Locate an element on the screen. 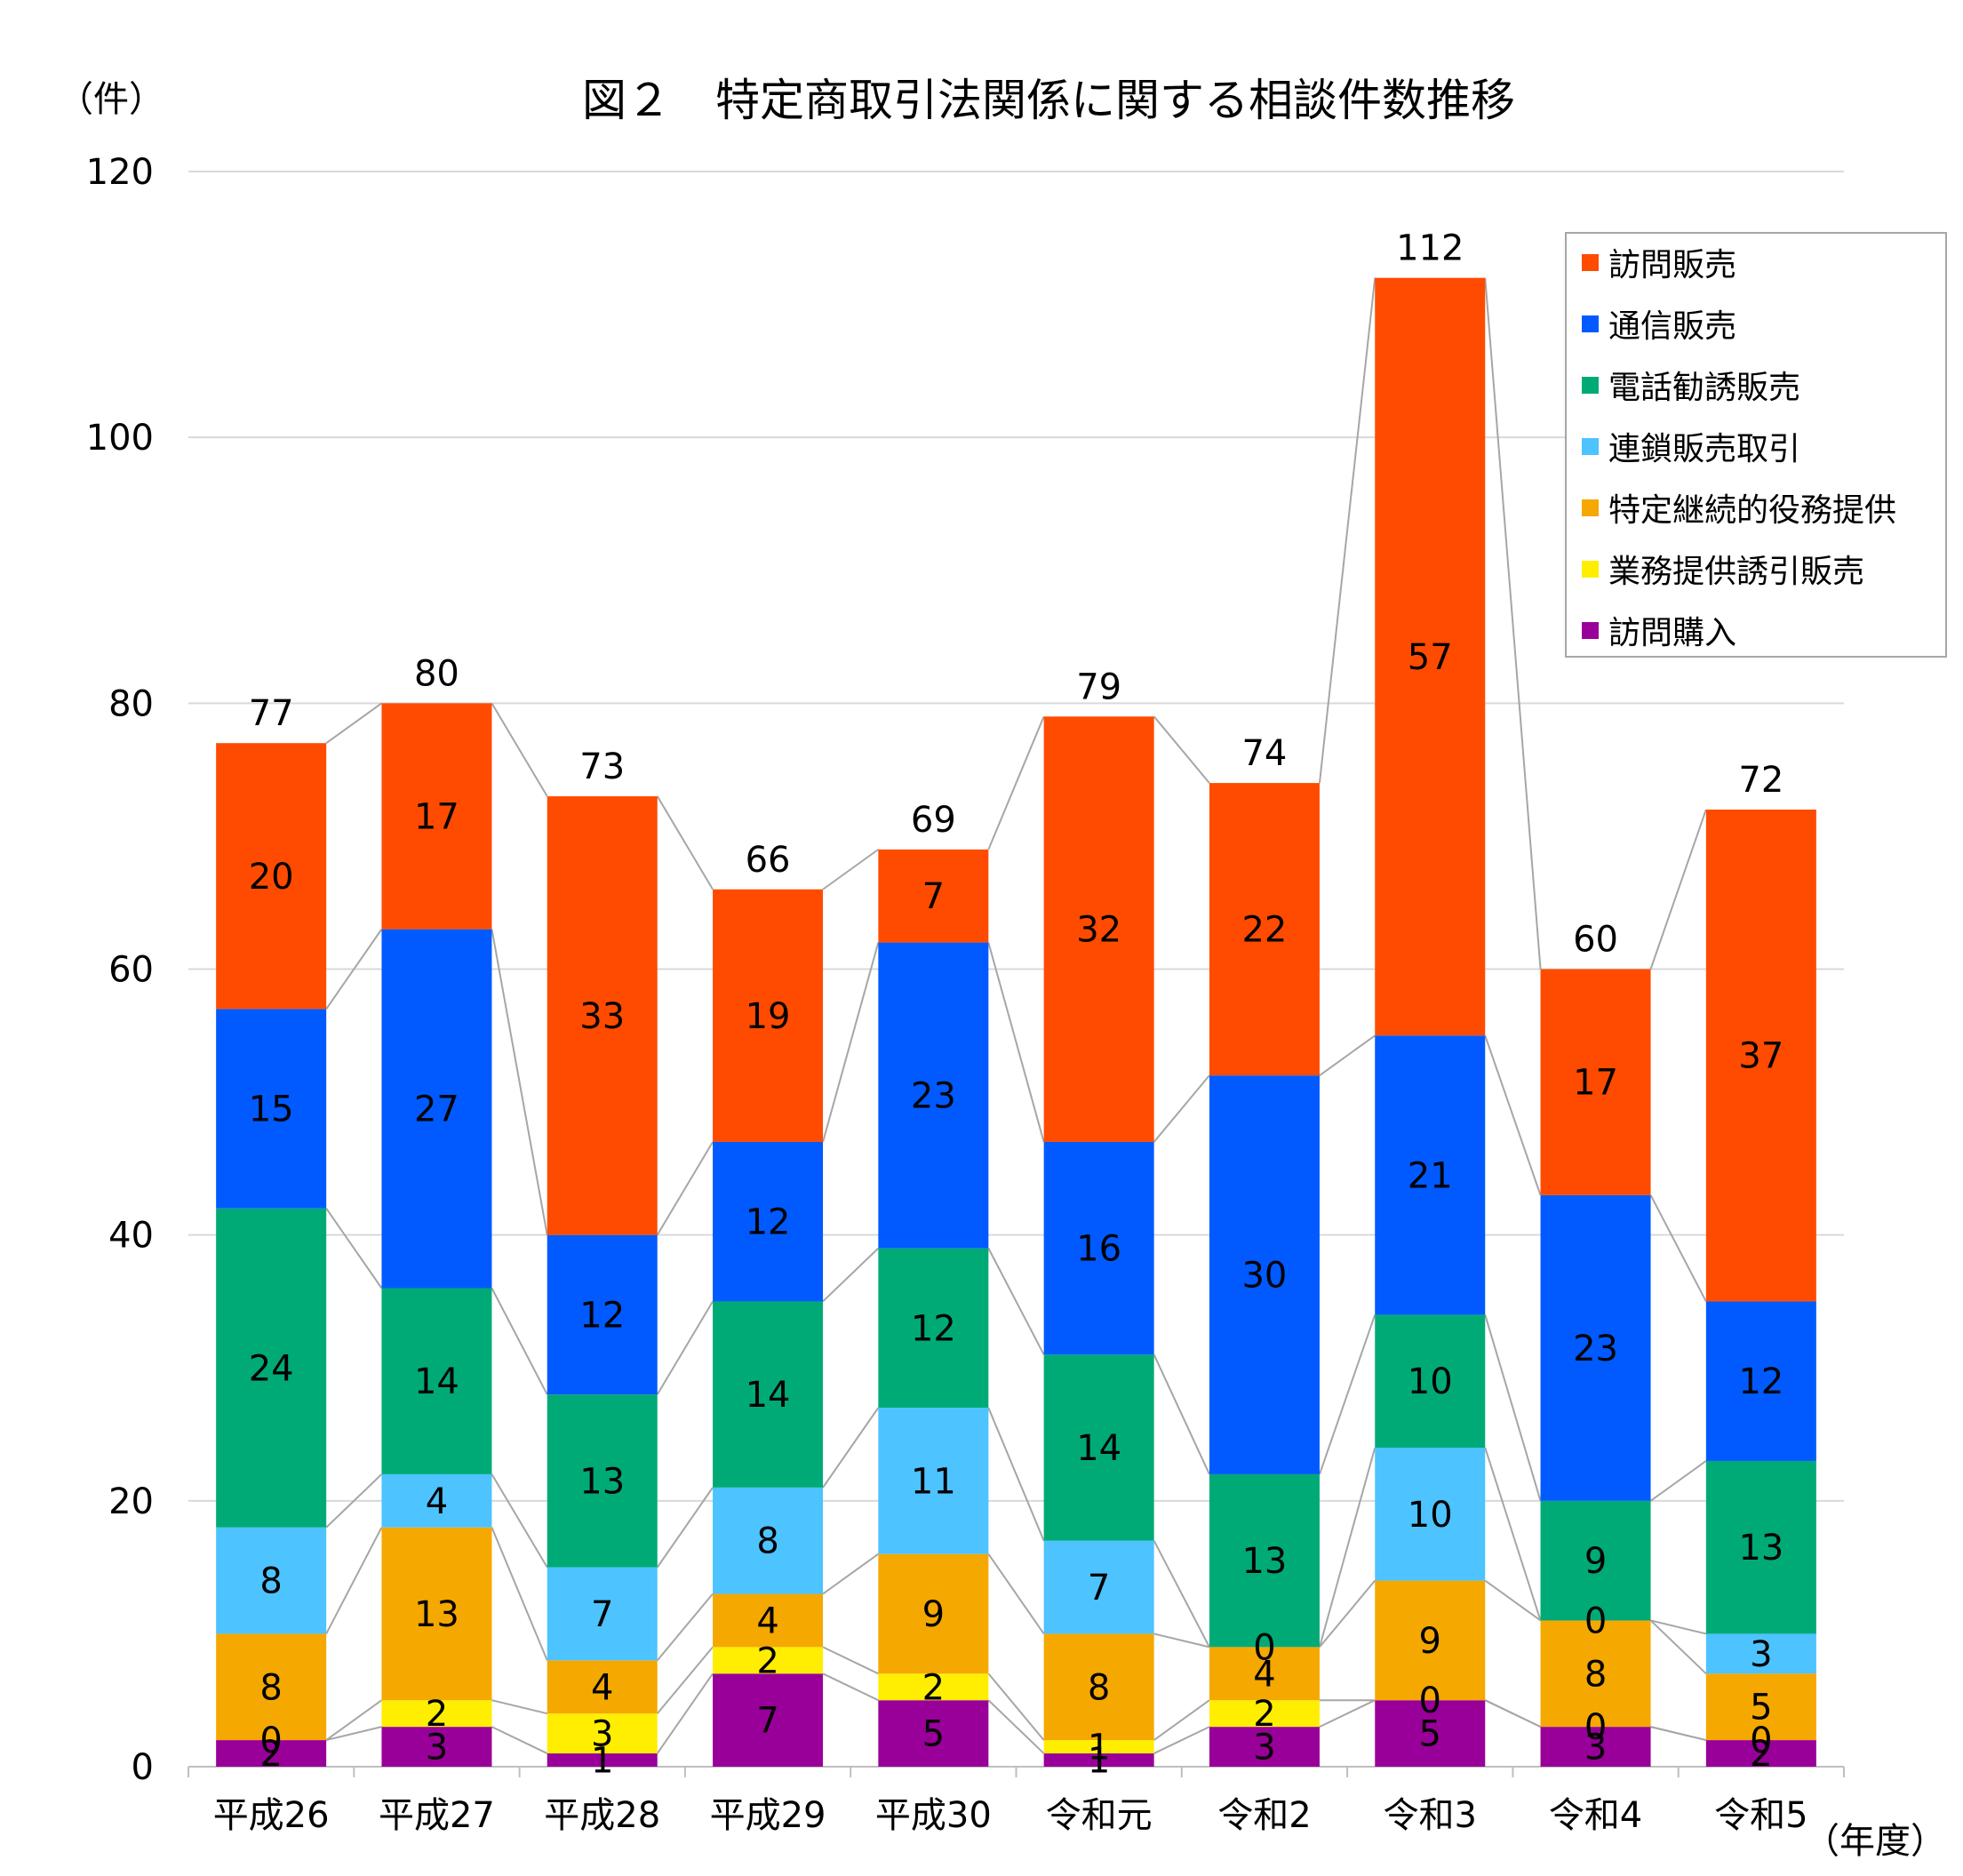 This screenshot has height=1876, width=1963. data-label: 13 is located at coordinates (602, 1481).